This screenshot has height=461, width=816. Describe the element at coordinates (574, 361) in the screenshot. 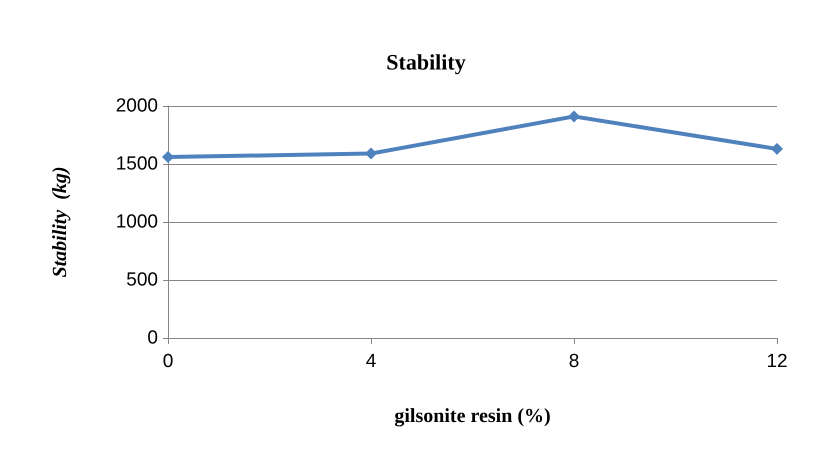

I see `x-tick-label: 8` at that location.